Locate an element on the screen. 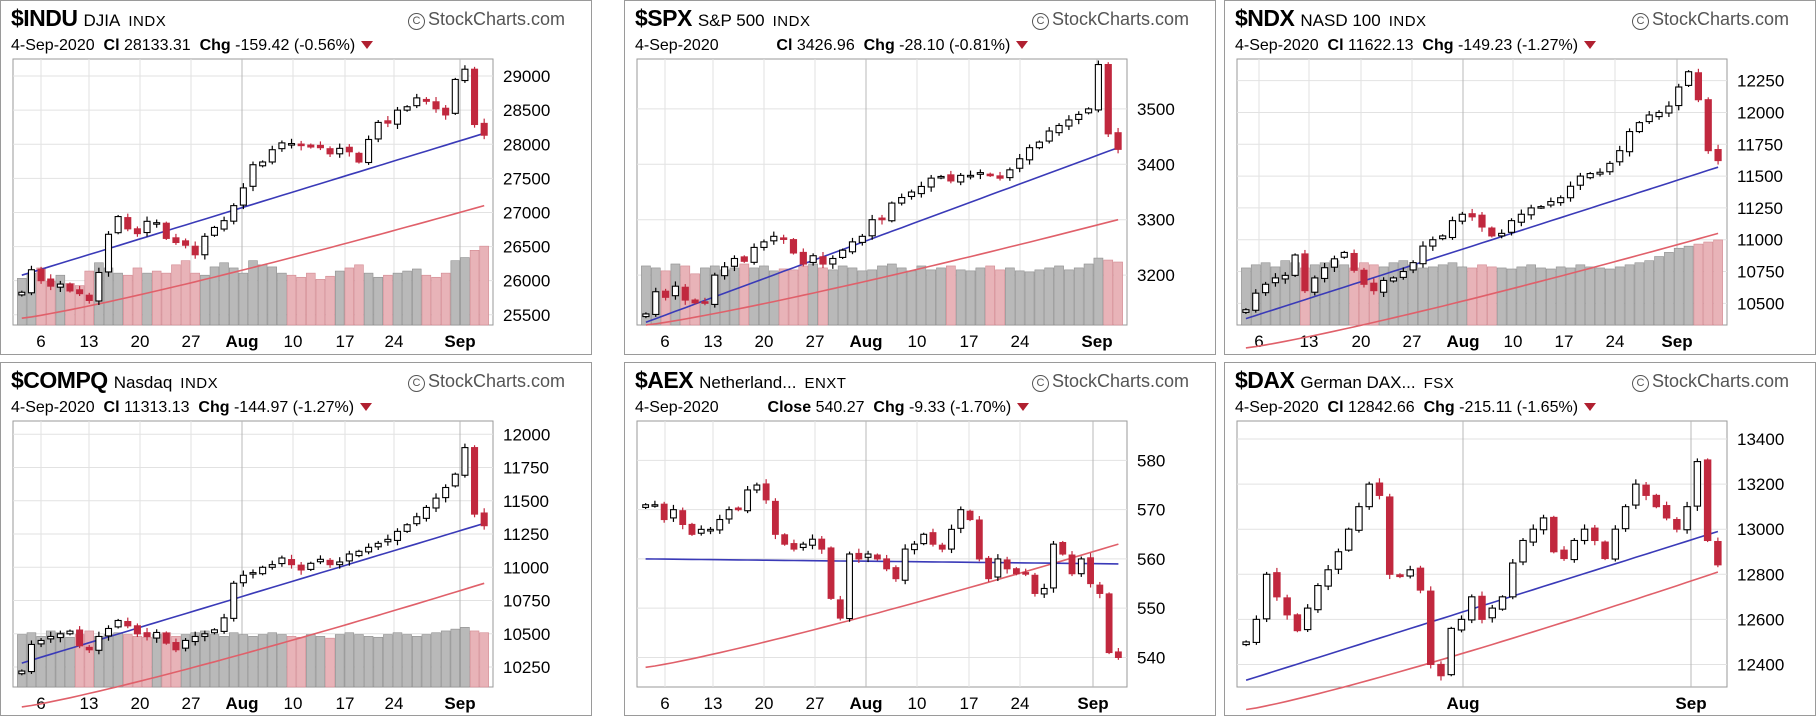  x-tick-label: 24 is located at coordinates (394, 341).